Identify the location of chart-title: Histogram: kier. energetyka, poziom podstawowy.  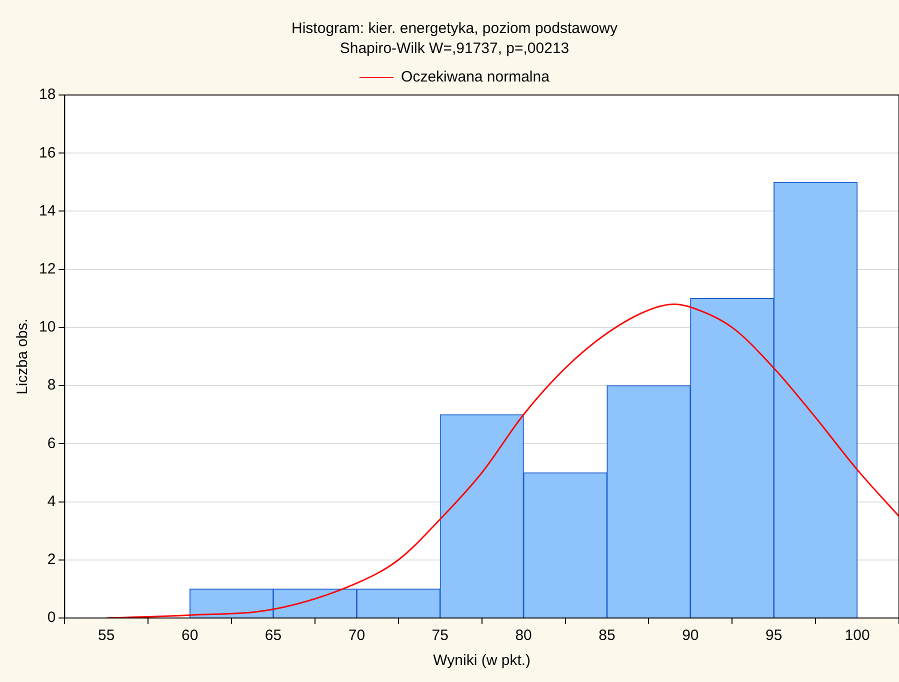
(455, 29).